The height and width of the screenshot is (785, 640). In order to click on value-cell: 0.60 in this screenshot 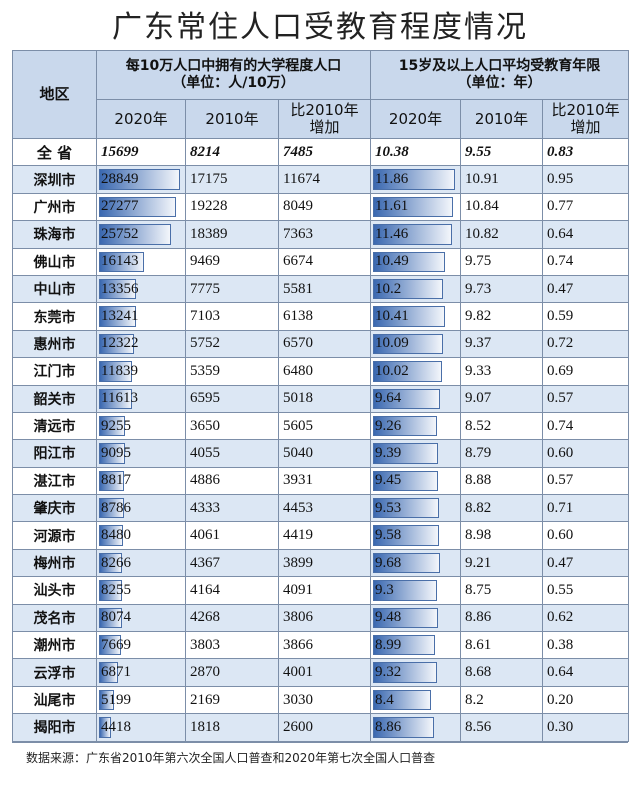, I will do `click(586, 535)`.